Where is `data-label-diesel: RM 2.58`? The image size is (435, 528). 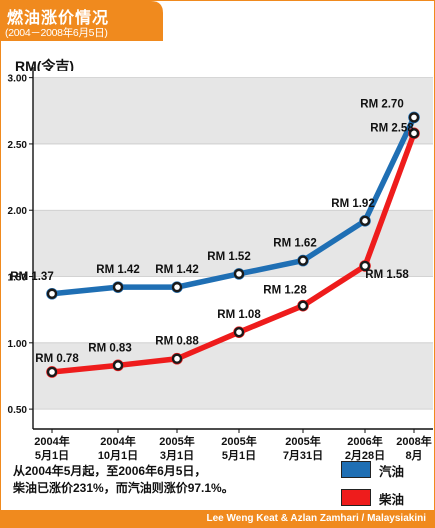 data-label-diesel: RM 2.58 is located at coordinates (392, 128).